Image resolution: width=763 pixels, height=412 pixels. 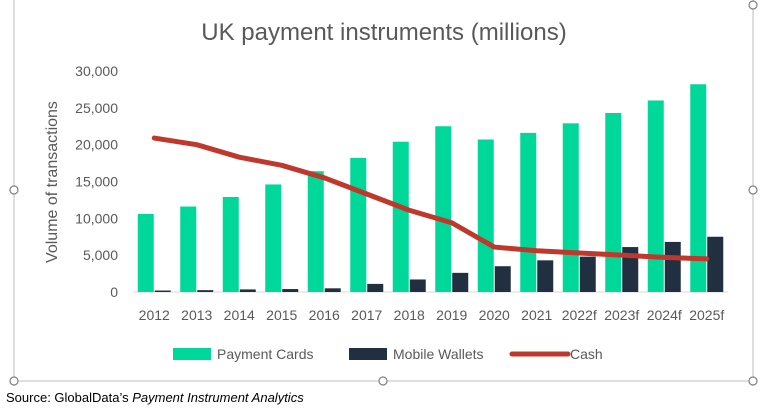 I want to click on x-tick-label: 2018, so click(x=409, y=315).